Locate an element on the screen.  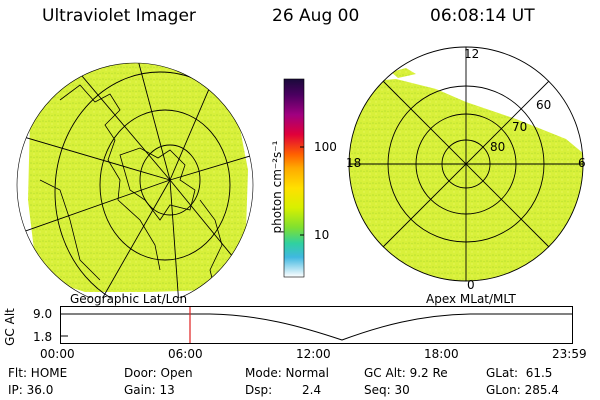
status-seq: Seq: 30 is located at coordinates (387, 390).